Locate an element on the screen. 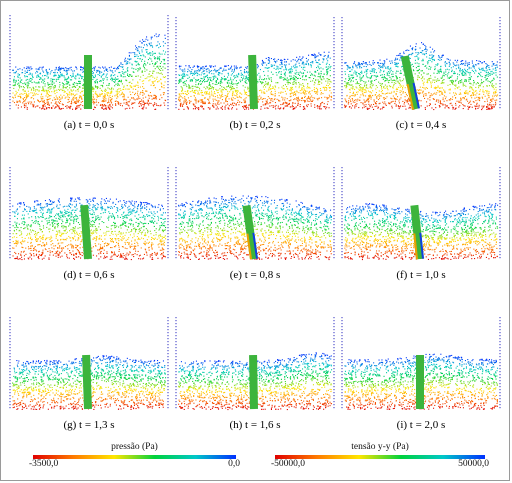  pressure-colorbar-title: pressão (Pa) is located at coordinates (134, 447).